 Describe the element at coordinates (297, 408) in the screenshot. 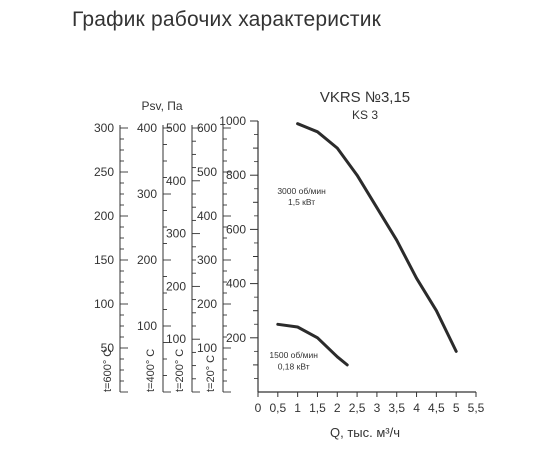

I see `x-tick-label: 1` at that location.